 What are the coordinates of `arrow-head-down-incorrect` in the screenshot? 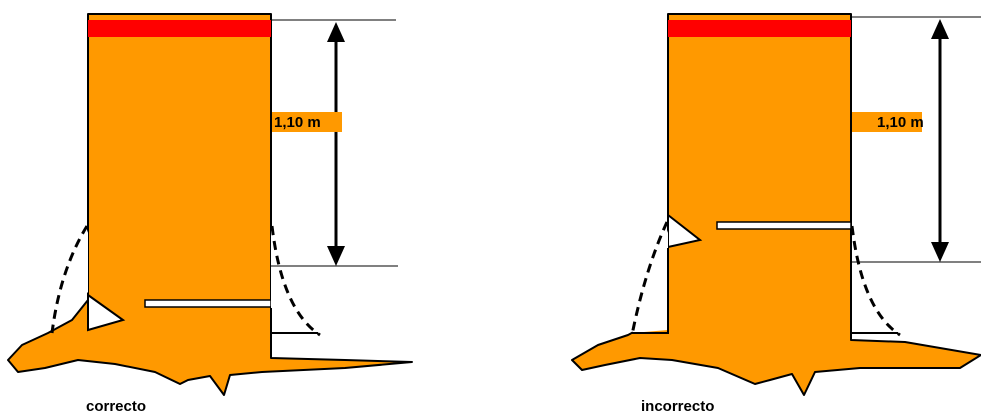 It's located at (940, 252).